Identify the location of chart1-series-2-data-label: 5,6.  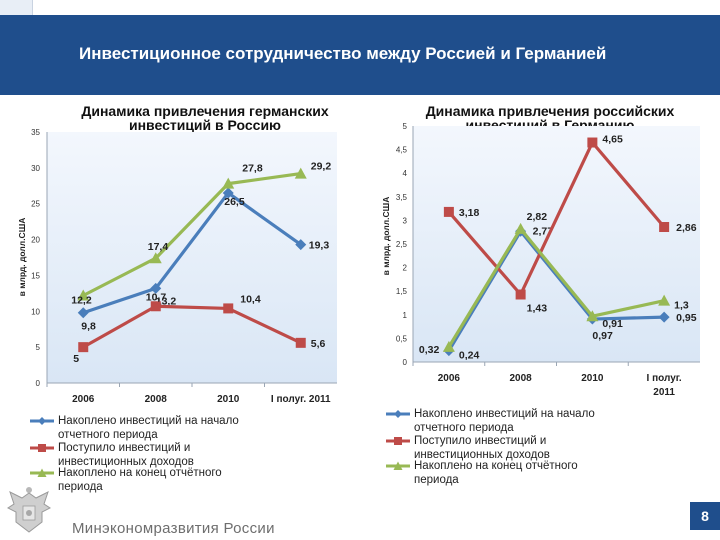
(318, 344).